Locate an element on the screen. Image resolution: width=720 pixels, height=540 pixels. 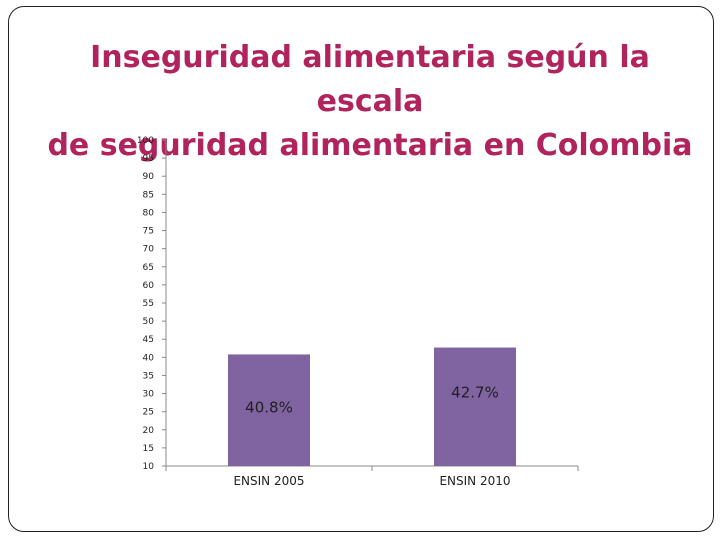
title-line-2: de seguridad alimentaria en Colombia is located at coordinates (370, 145).